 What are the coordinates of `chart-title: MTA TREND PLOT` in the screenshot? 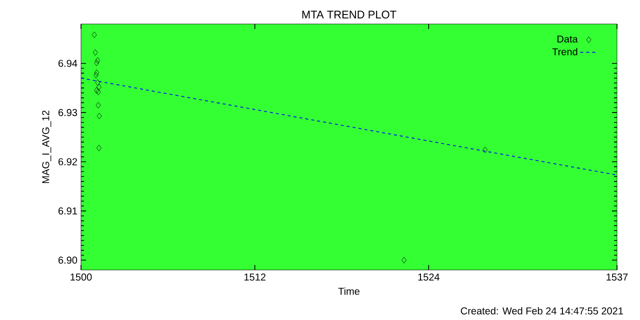 It's located at (349, 14).